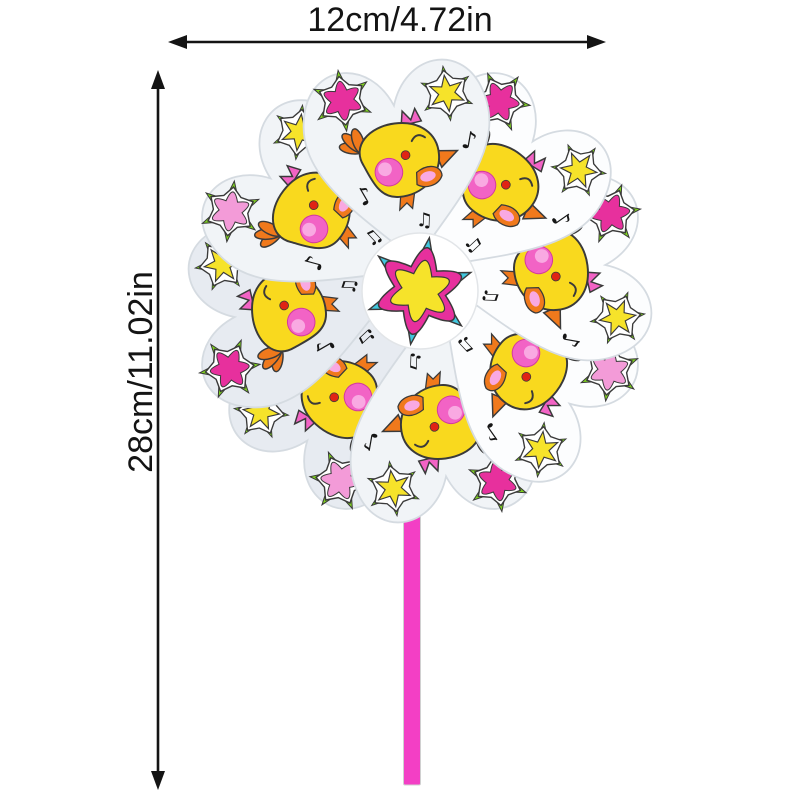  Describe the element at coordinates (412, 640) in the screenshot. I see `pinwheel-stick` at that location.